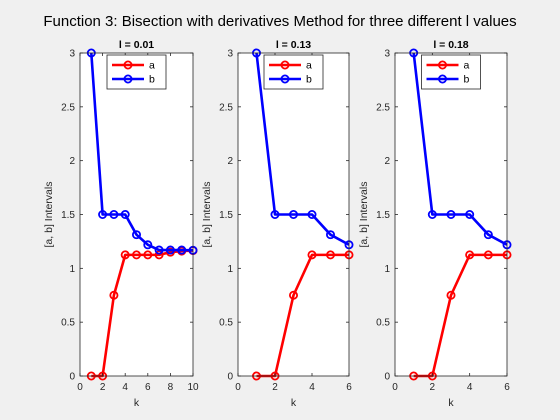 The width and height of the screenshot is (560, 420). I want to click on subplot-title: l = 0.18, so click(450, 45).